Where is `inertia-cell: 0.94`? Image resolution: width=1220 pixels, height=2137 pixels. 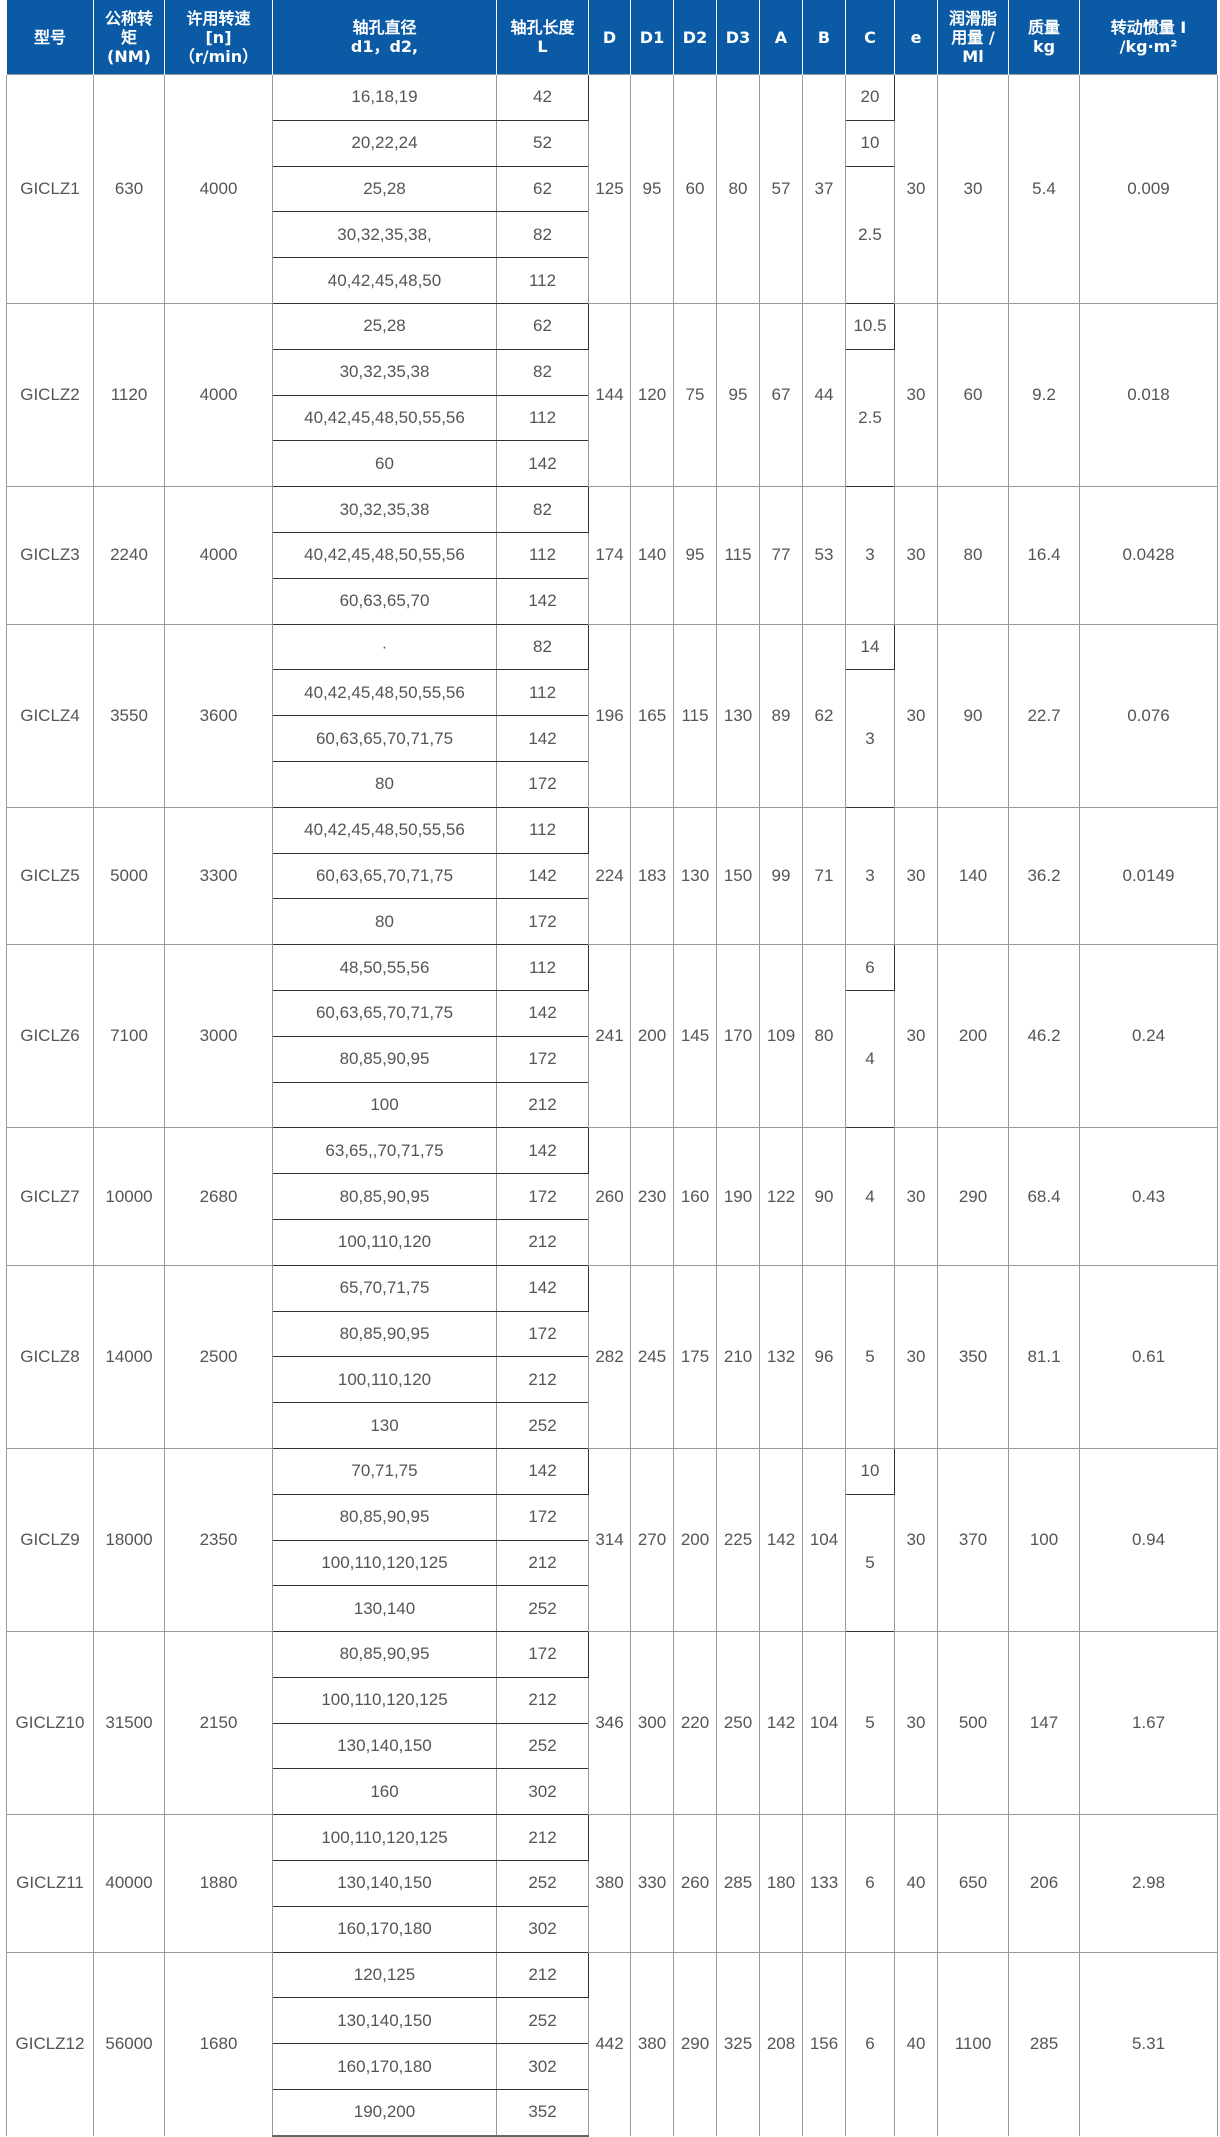
inertia-cell: 0.94 is located at coordinates (1148, 1539).